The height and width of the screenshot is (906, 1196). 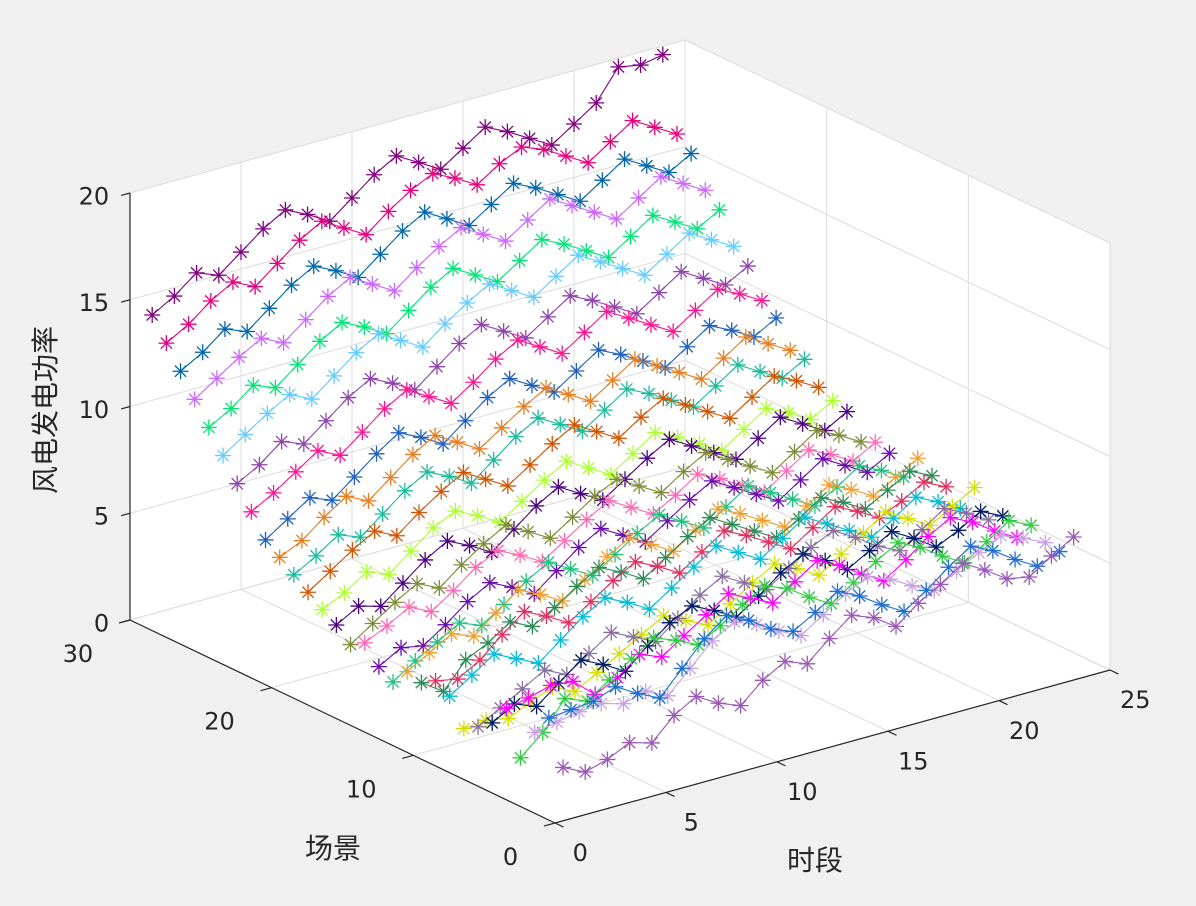 What do you see at coordinates (691, 678) in the screenshot?
I see `grid-floor-y` at bounding box center [691, 678].